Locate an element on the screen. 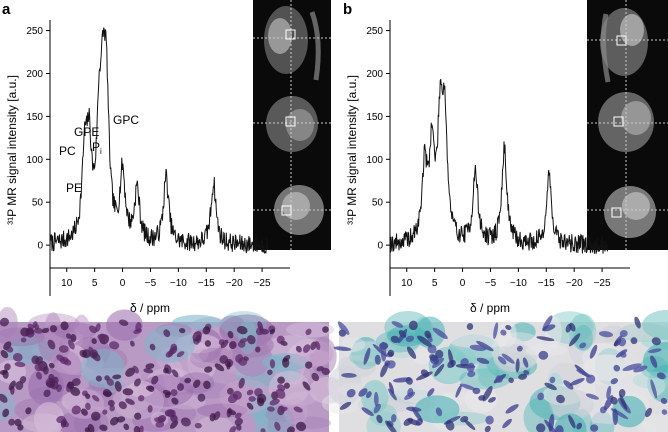 The image size is (668, 432). x-tick-label: 10 is located at coordinates (67, 283).